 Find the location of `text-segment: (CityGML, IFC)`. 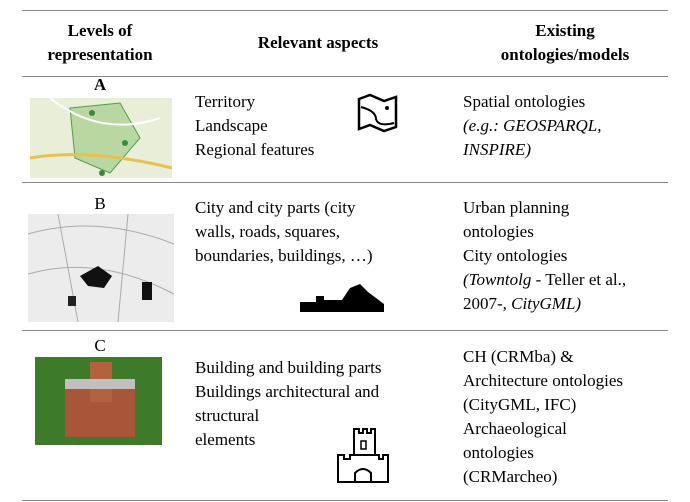

text-segment: (CityGML, IFC) is located at coordinates (520, 404).